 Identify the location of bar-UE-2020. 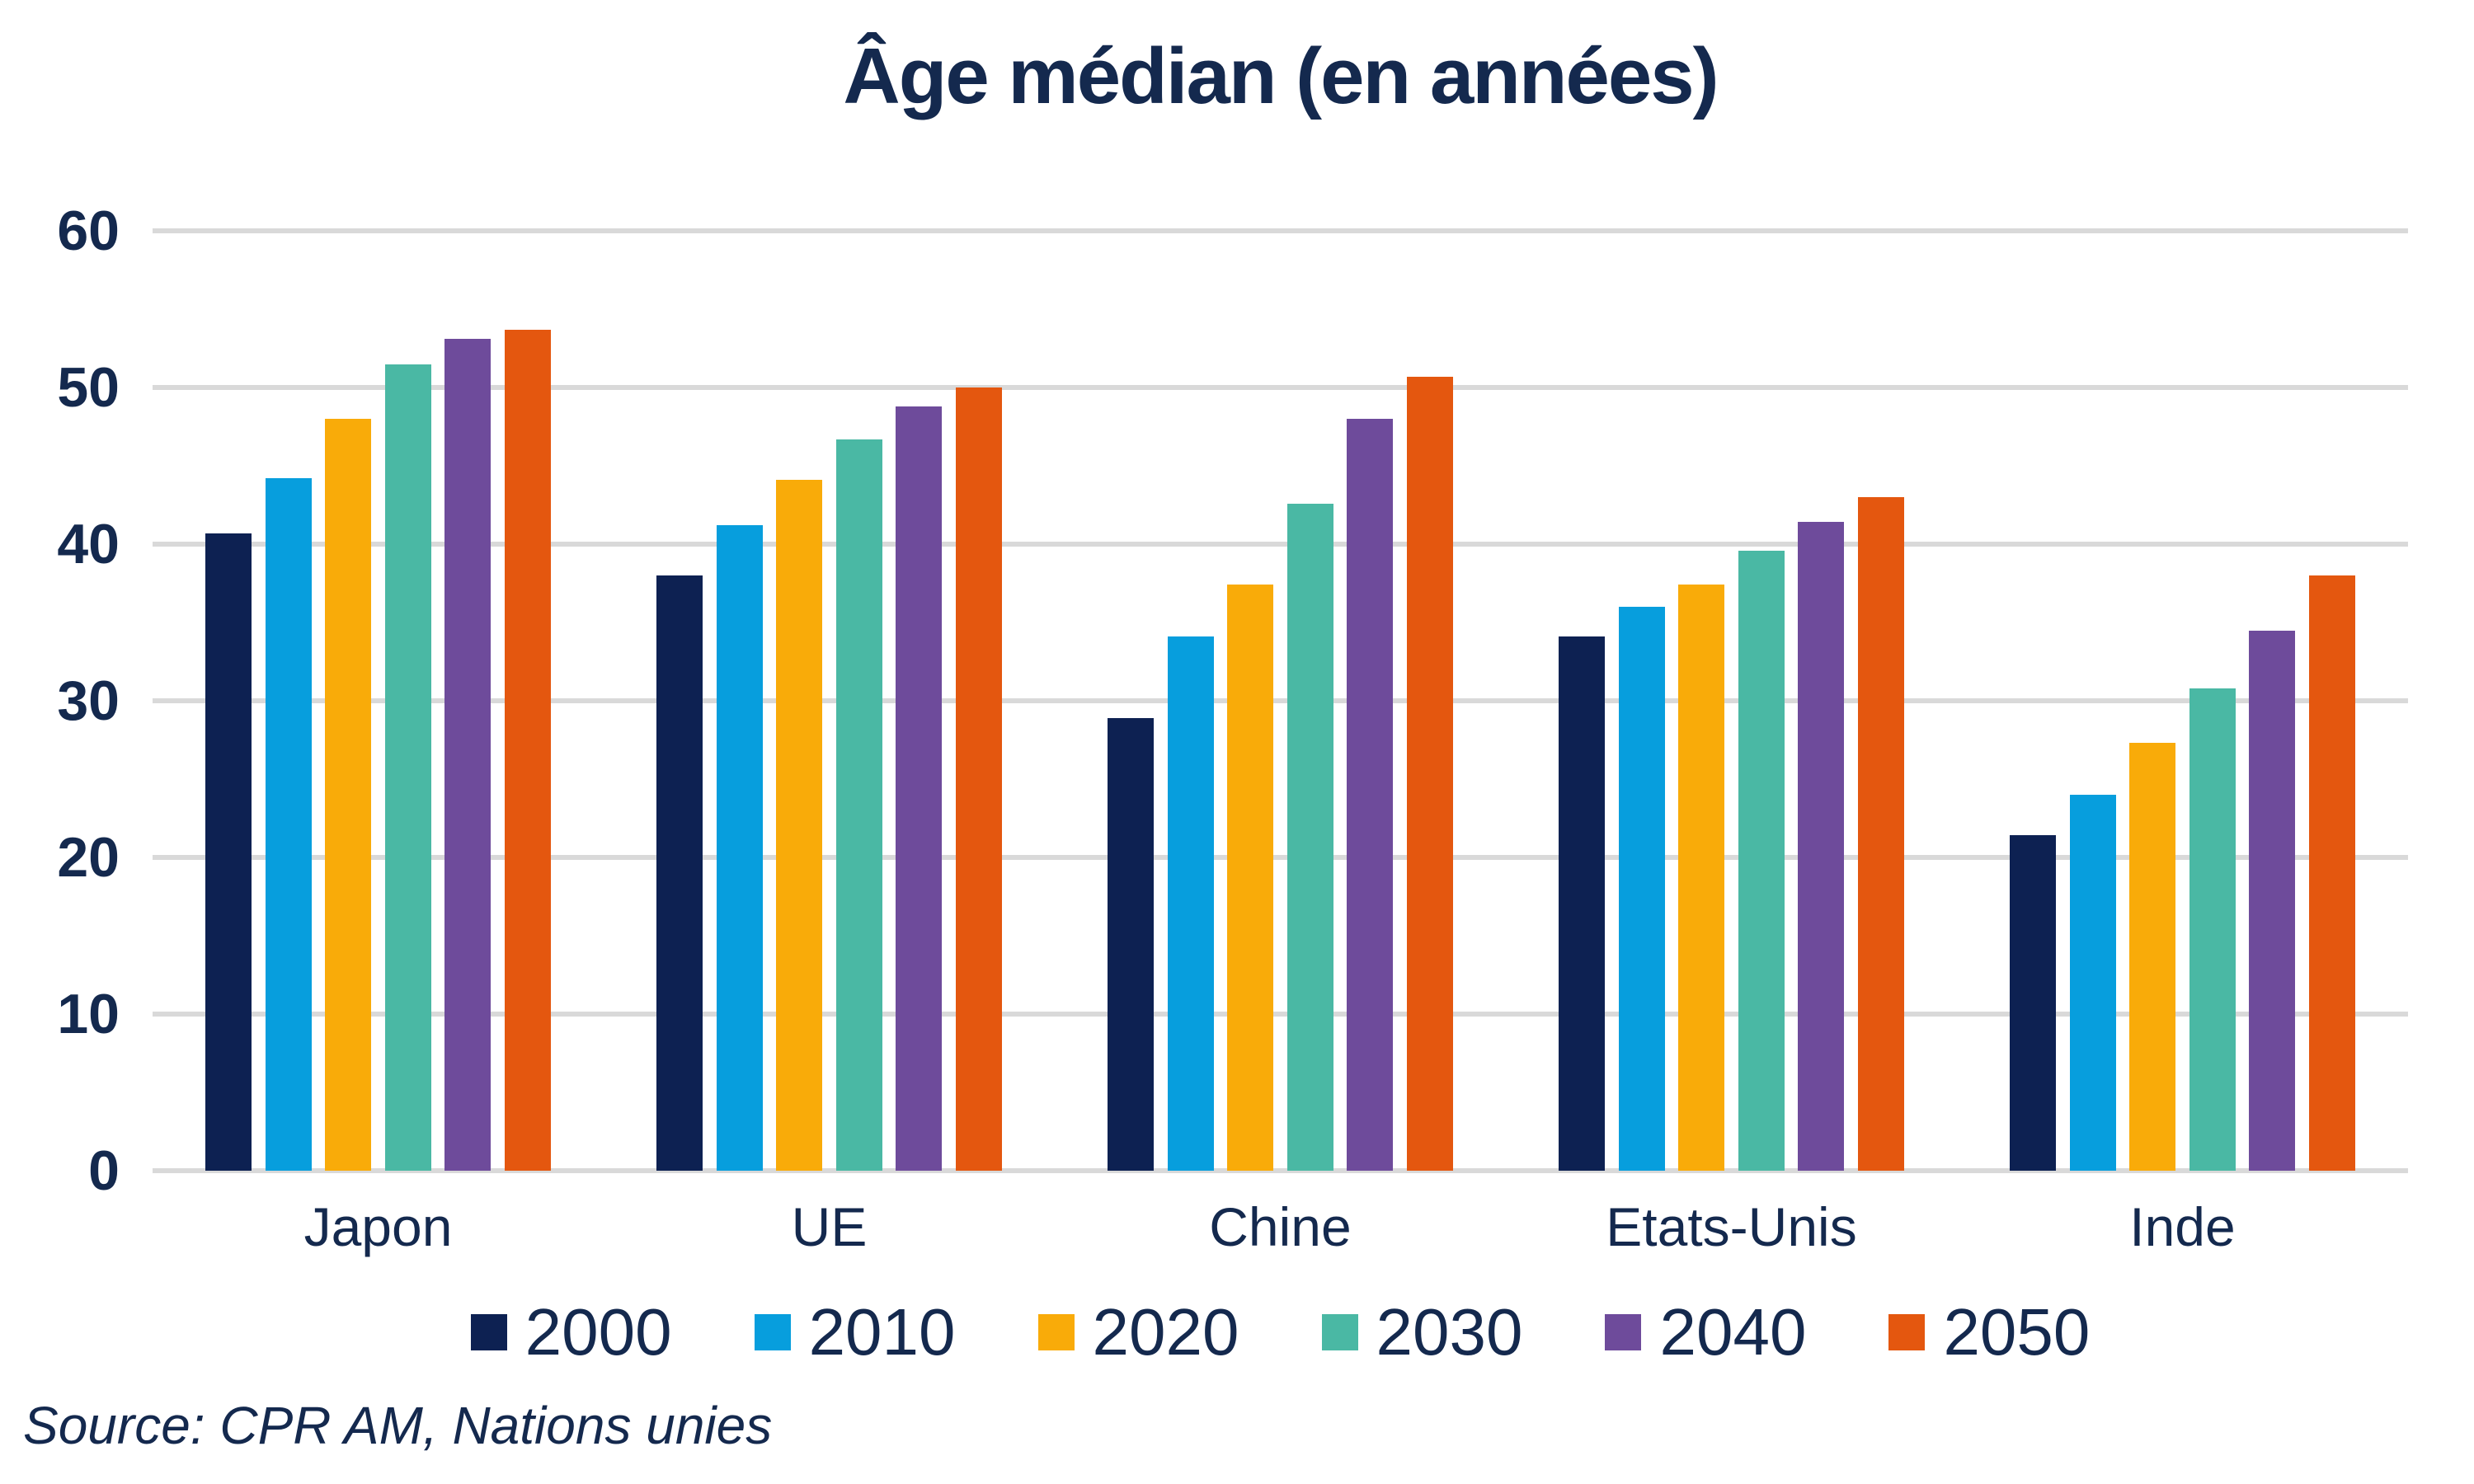
(799, 825).